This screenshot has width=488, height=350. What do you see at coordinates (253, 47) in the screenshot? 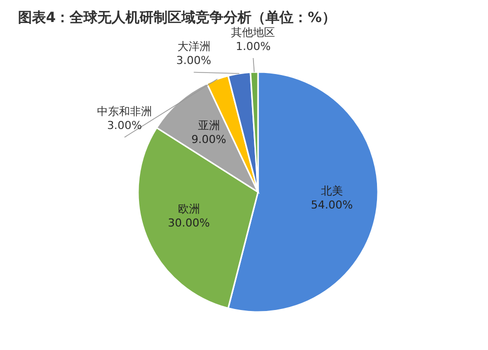
I see `data-label: 1.00%` at bounding box center [253, 47].